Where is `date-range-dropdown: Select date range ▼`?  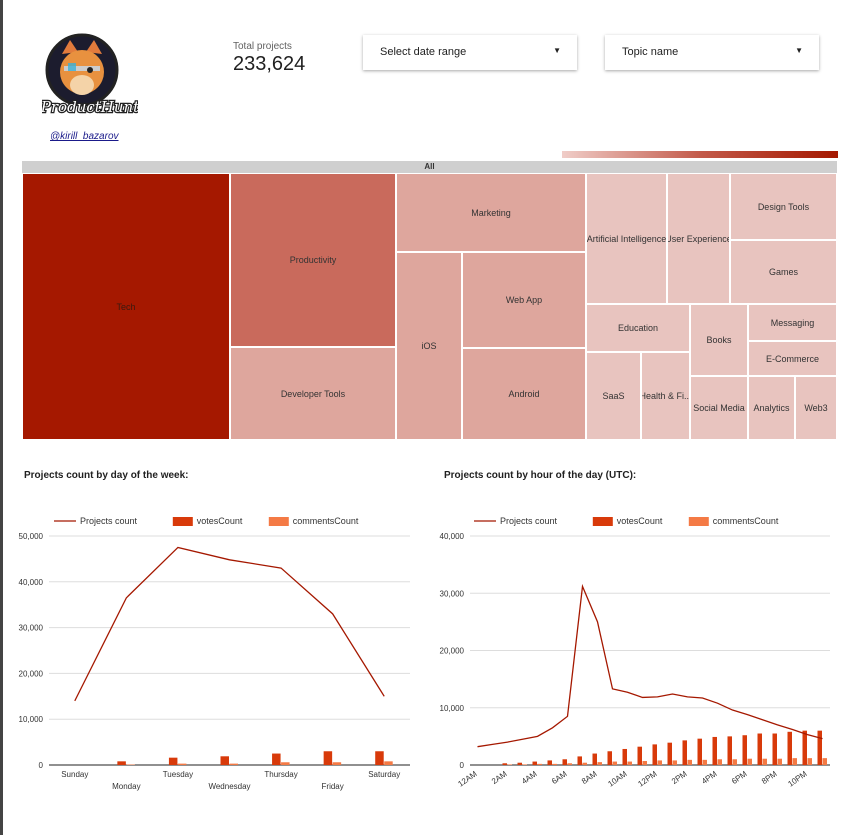
date-range-dropdown: Select date range ▼ is located at coordinates (470, 52).